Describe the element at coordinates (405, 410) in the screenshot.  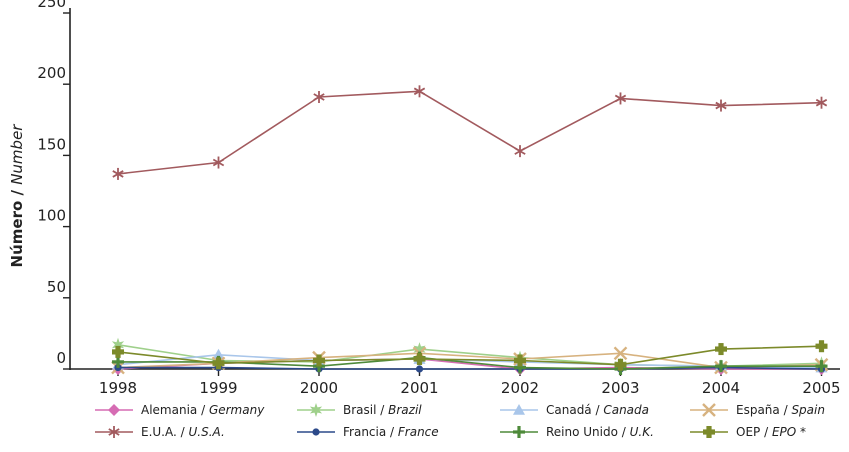
I see `legend-label-en: Brazil` at that location.